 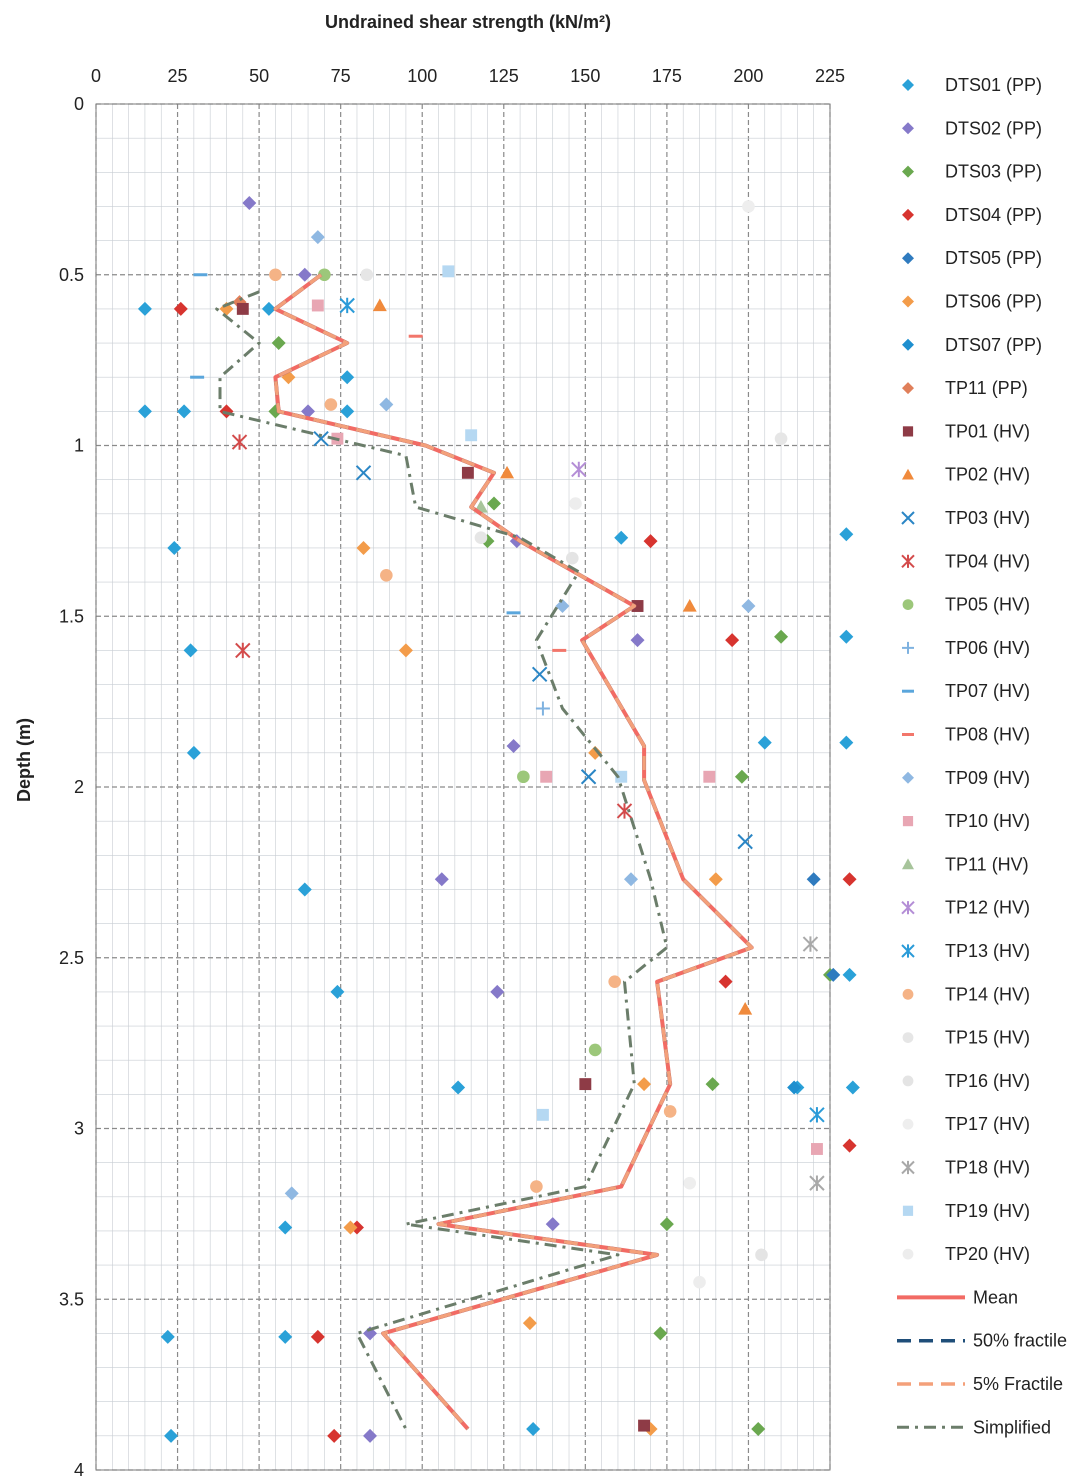 What do you see at coordinates (595, 1050) in the screenshot?
I see `data-point-tp05-hv` at bounding box center [595, 1050].